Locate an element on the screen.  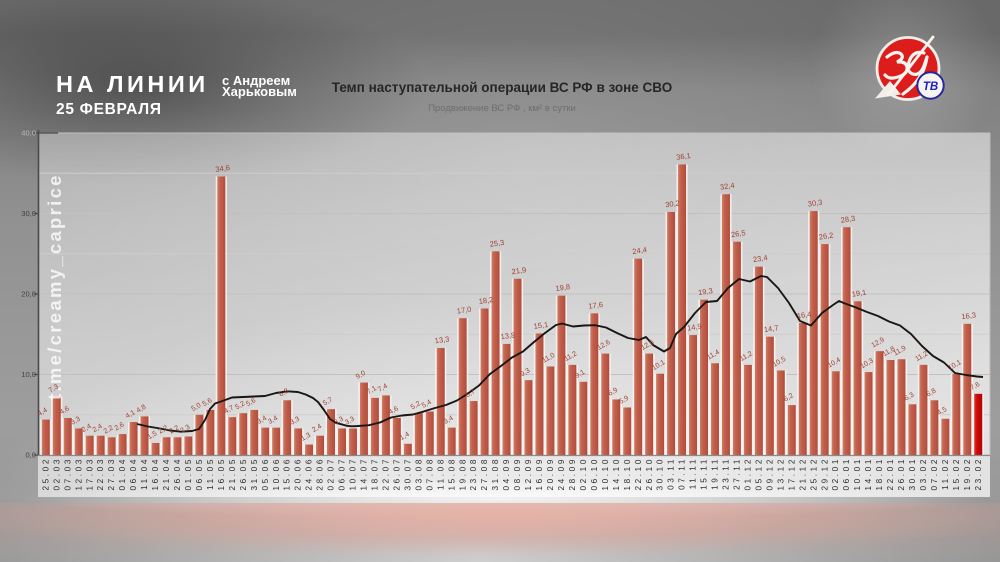
svg-text: 17.12 is located at coordinates (791, 474).